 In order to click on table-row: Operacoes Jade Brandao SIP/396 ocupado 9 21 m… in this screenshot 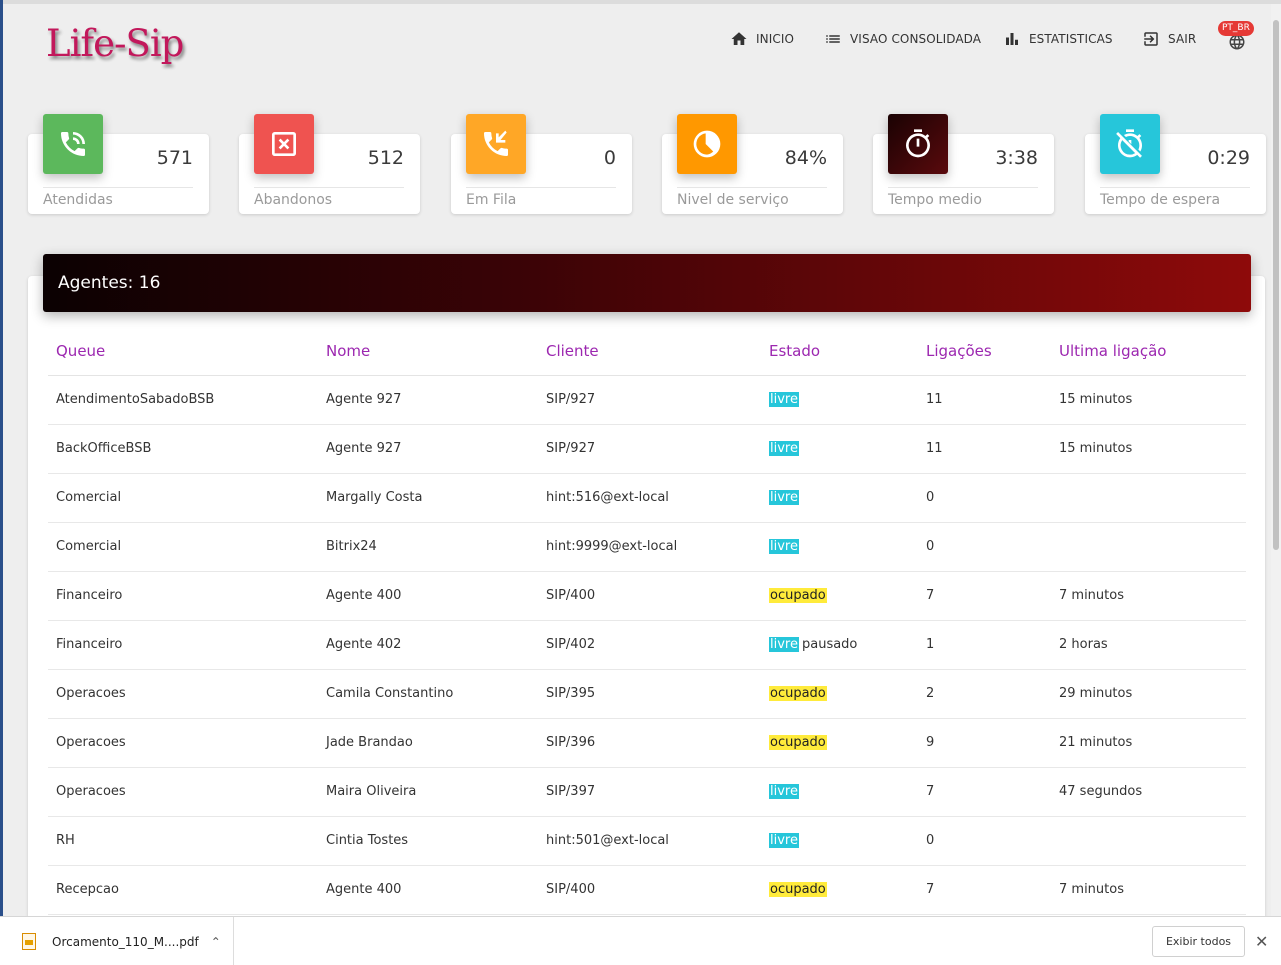, I will do `click(647, 743)`.